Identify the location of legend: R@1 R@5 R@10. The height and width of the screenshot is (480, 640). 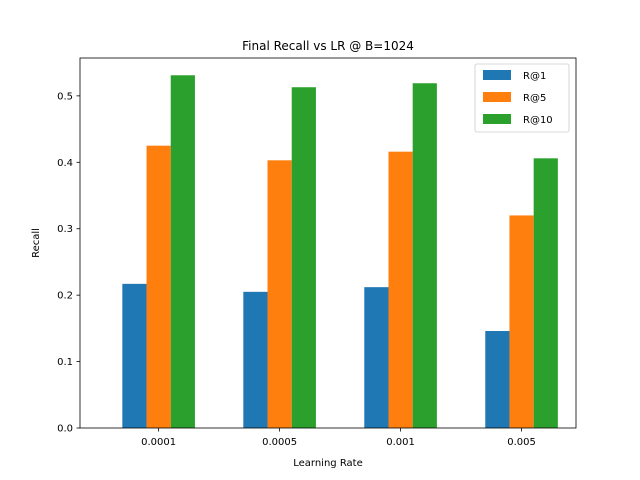
(522, 98).